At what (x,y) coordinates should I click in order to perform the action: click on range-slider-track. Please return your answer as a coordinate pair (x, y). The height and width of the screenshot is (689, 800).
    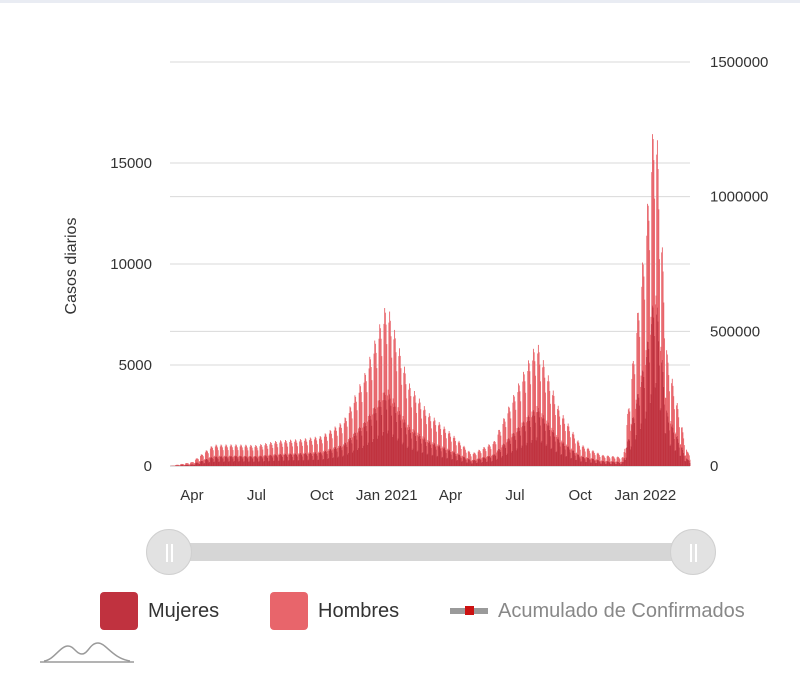
    Looking at the image, I should click on (432, 552).